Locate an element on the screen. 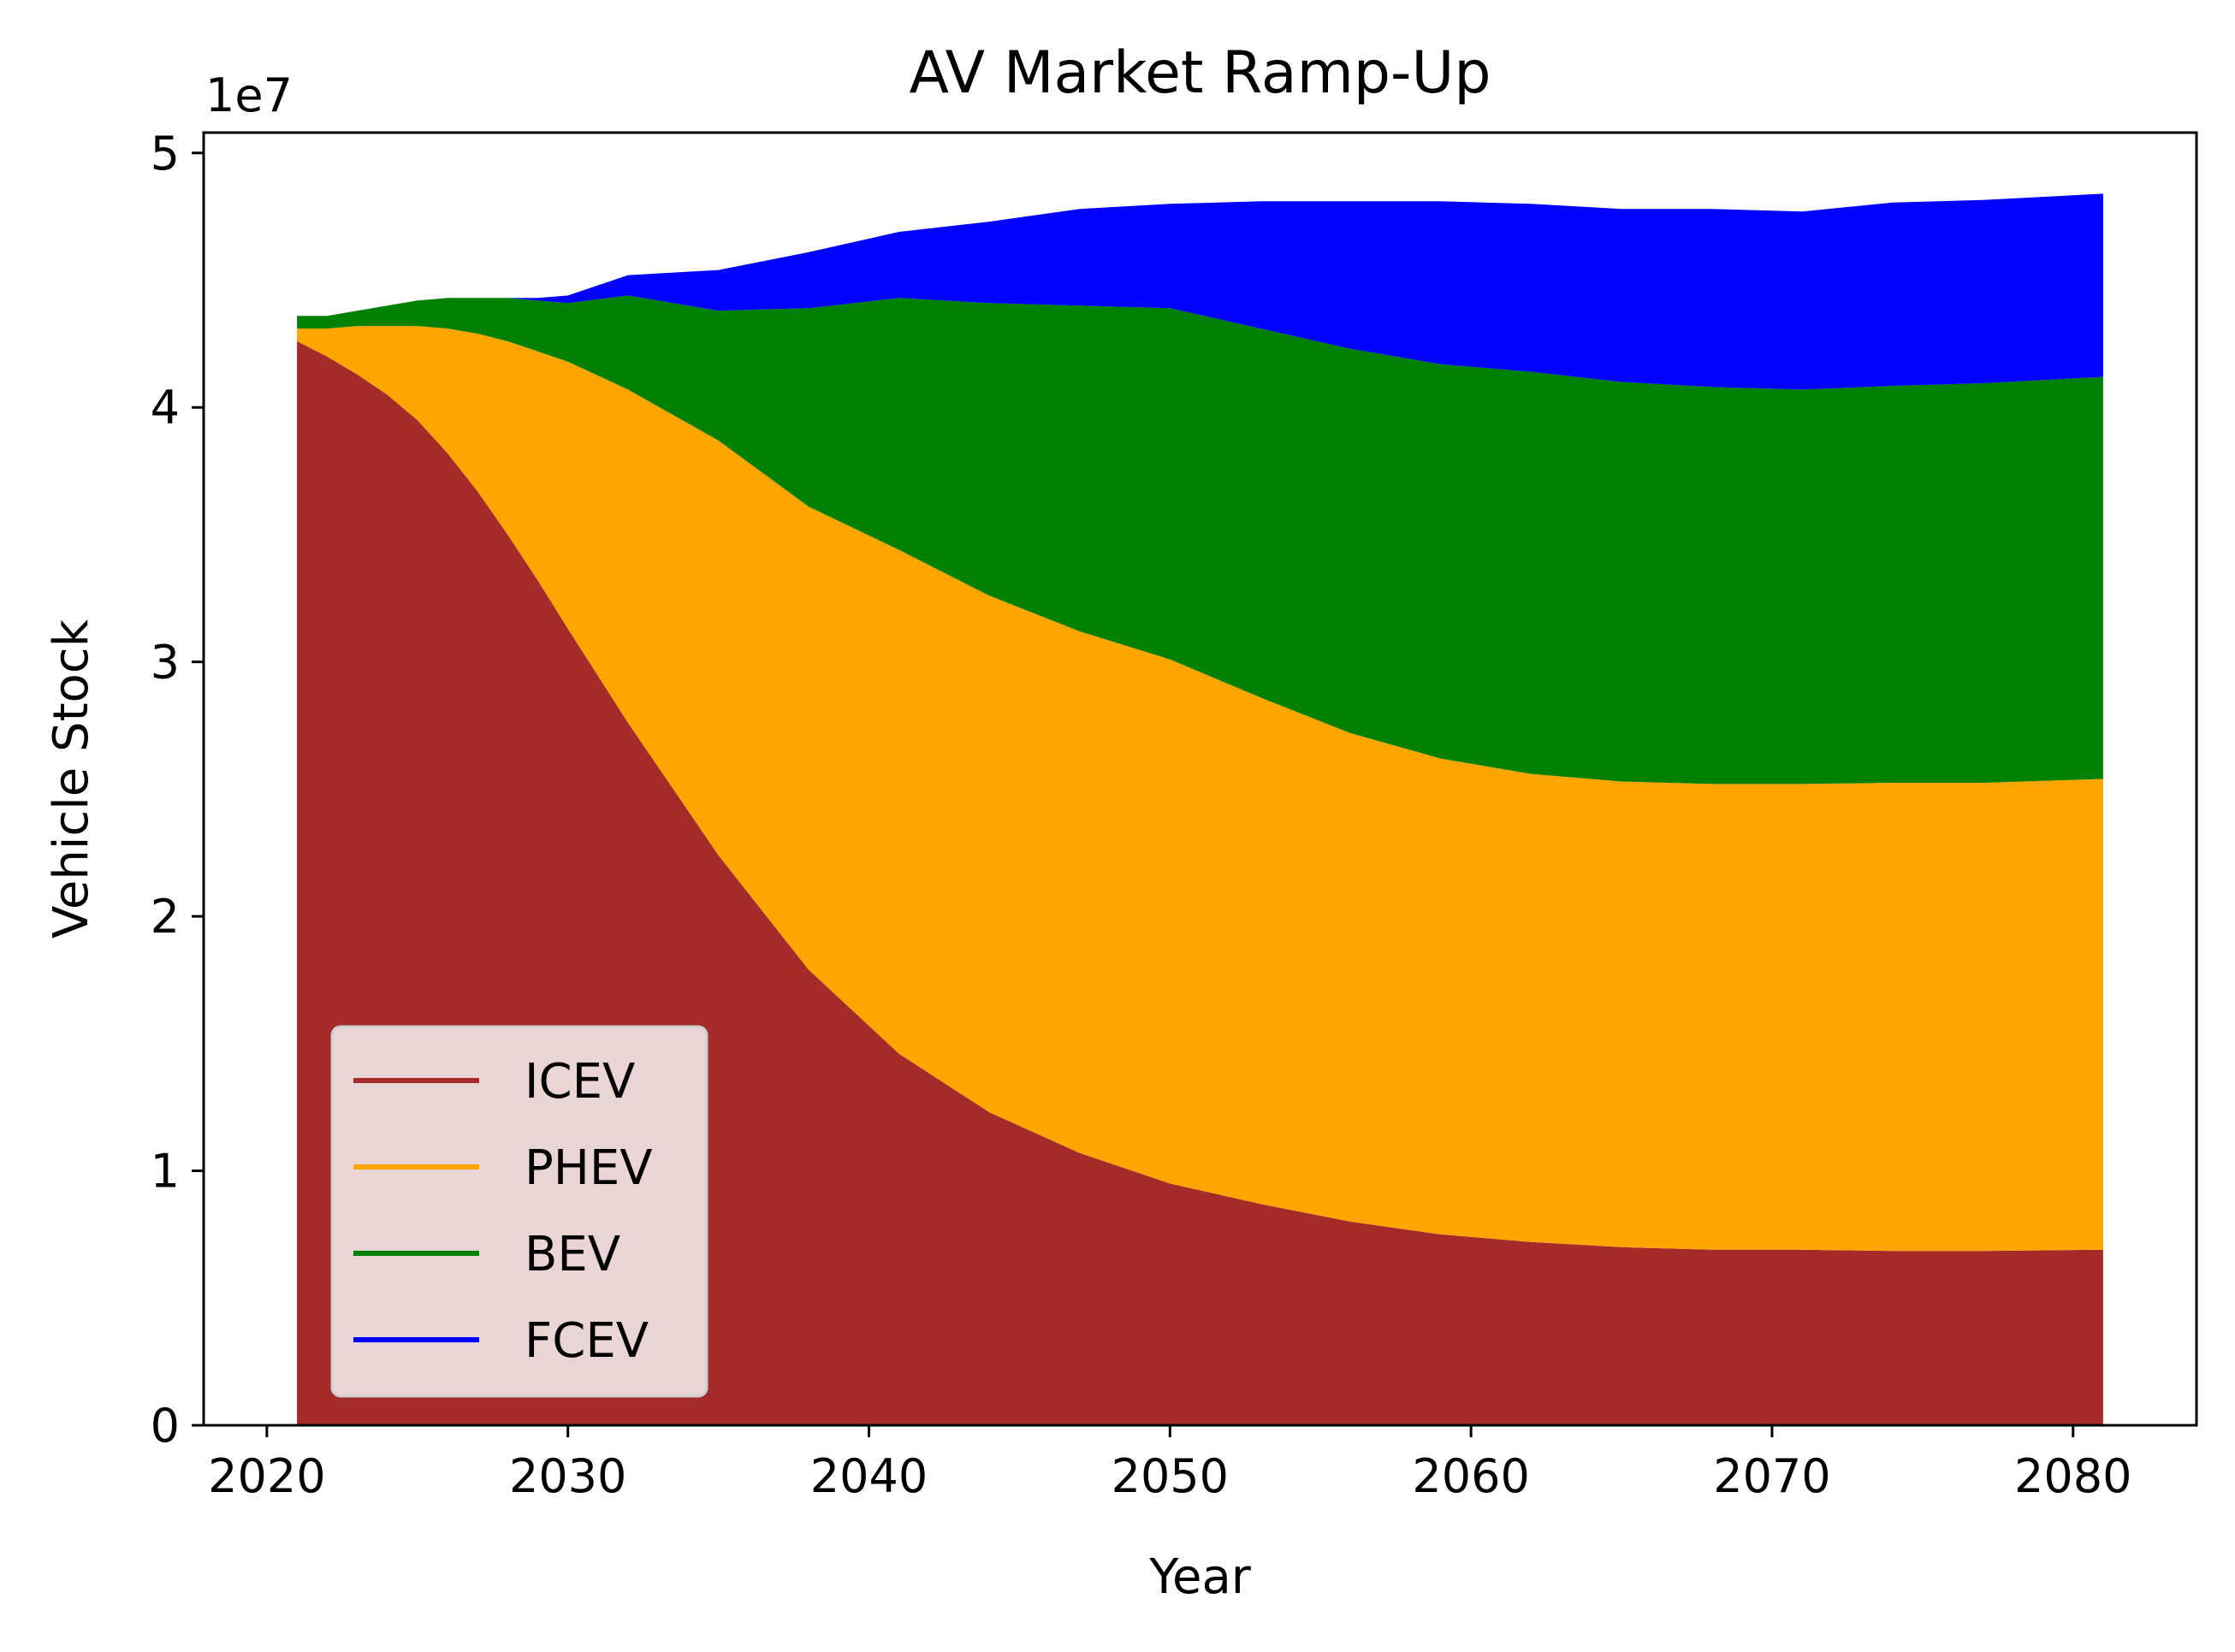 The height and width of the screenshot is (1652, 2235). legend-label-bev: BEV is located at coordinates (572, 1254).